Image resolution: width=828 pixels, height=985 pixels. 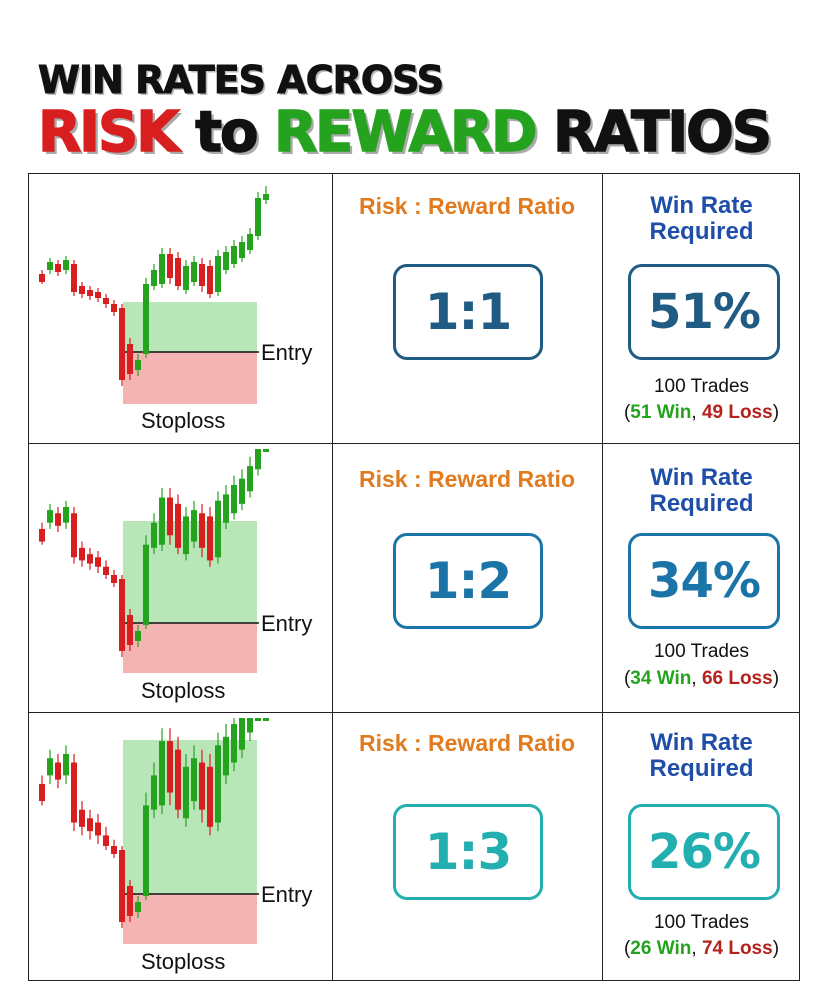 What do you see at coordinates (737, 678) in the screenshot?
I see `losses-count: 66 Loss` at bounding box center [737, 678].